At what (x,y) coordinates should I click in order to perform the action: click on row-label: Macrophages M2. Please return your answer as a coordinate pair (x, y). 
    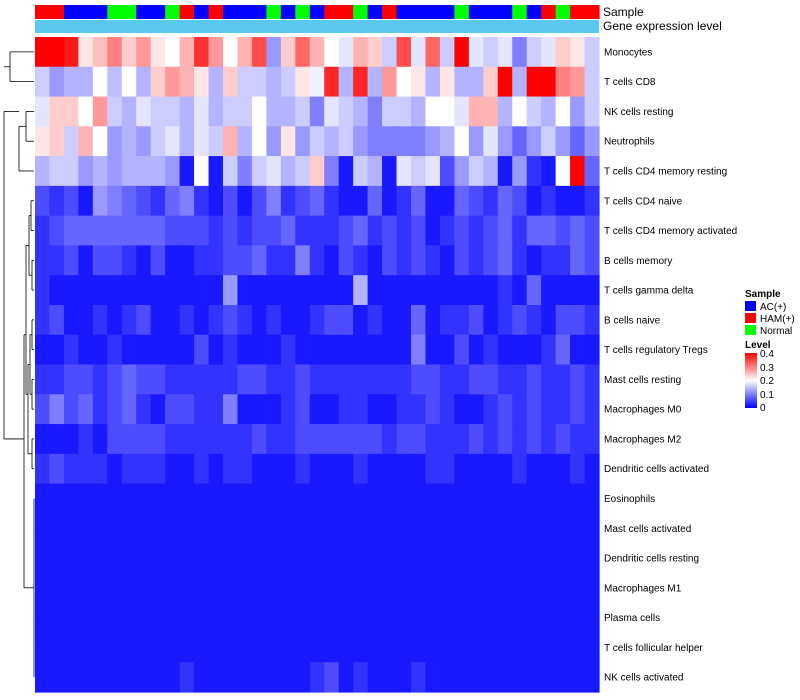
    Looking at the image, I should click on (643, 439).